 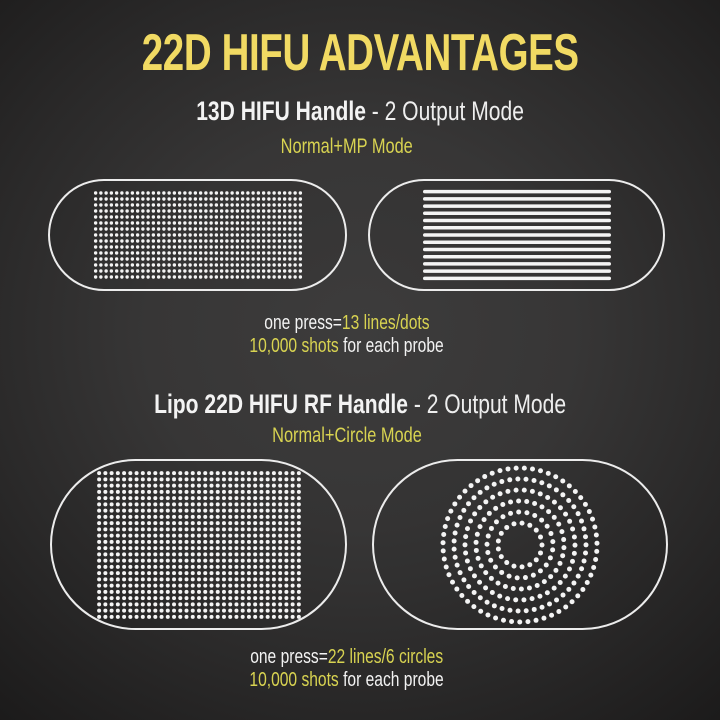 What do you see at coordinates (347, 680) in the screenshot?
I see `section2-shots-line: 10,000 shots for each probe` at bounding box center [347, 680].